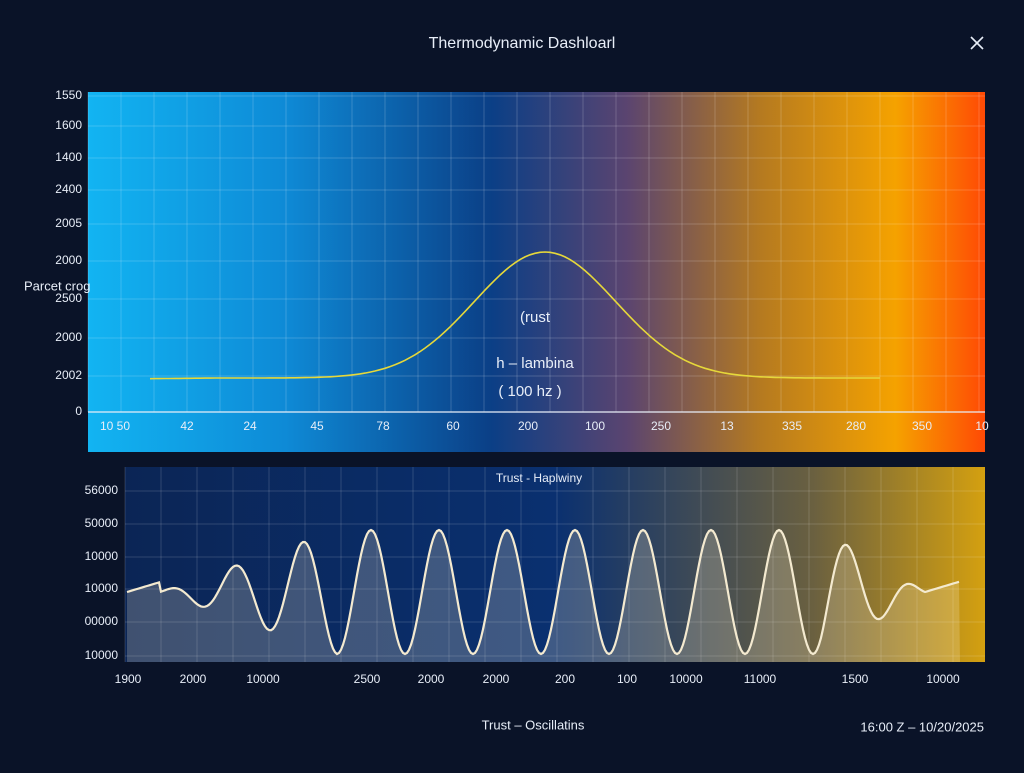  Describe the element at coordinates (68, 298) in the screenshot. I see `y-tick-label: 2500` at that location.